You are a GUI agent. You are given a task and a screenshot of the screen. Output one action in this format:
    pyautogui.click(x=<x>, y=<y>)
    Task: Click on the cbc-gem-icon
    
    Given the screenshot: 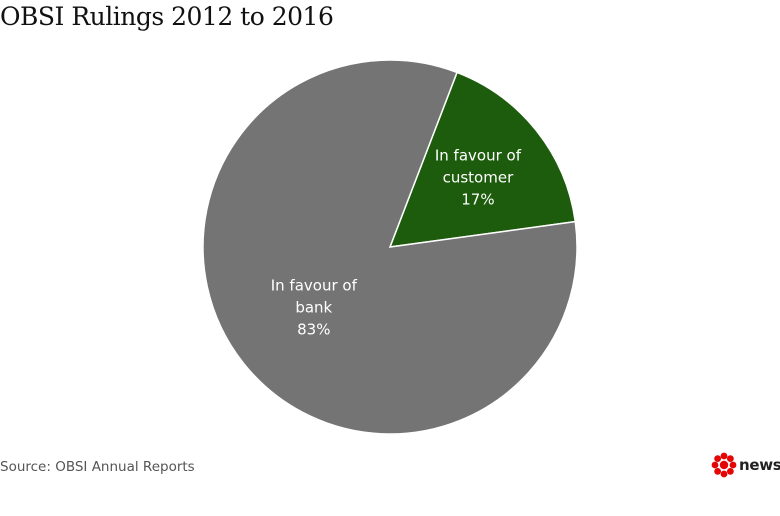 What is the action you would take?
    pyautogui.click(x=724, y=465)
    